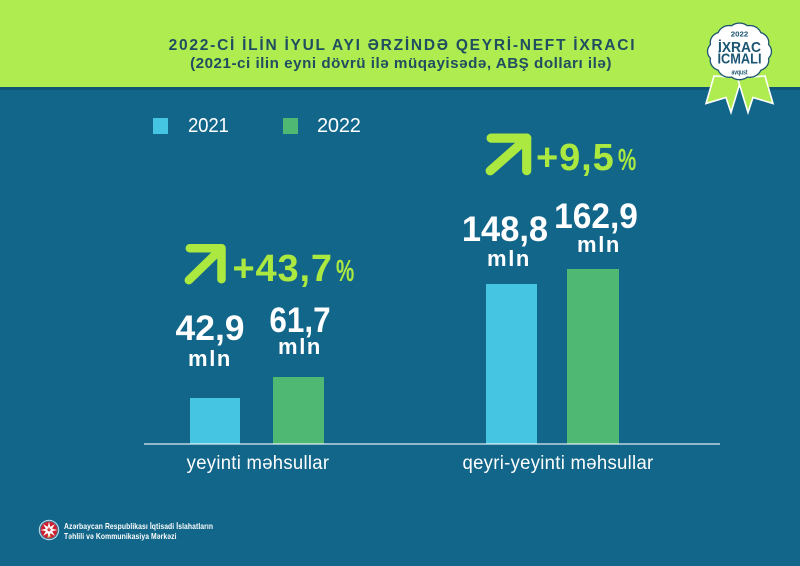 The image size is (800, 566). Describe the element at coordinates (740, 34) in the screenshot. I see `svg-text: 2022` at that location.